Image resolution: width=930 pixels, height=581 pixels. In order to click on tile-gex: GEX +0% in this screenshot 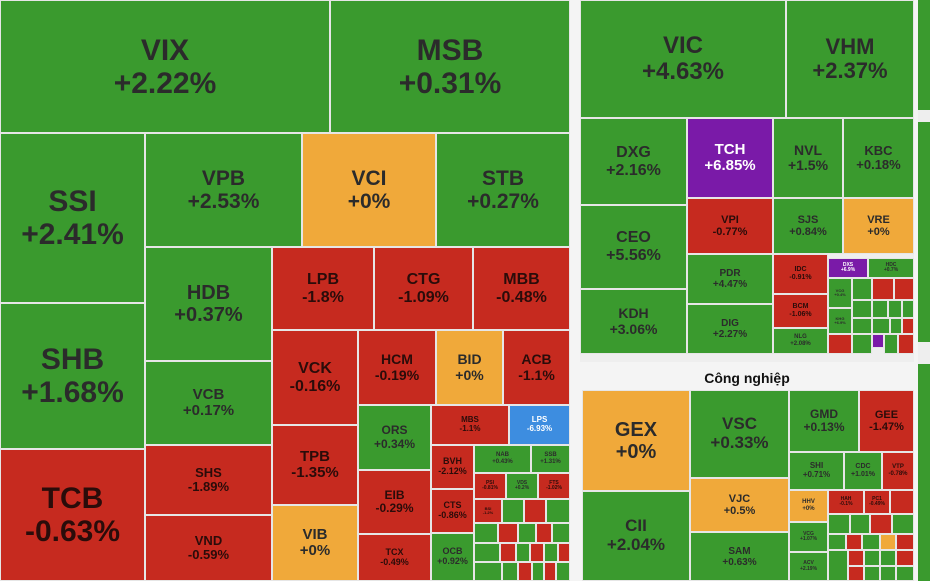, I will do `click(636, 440)`.